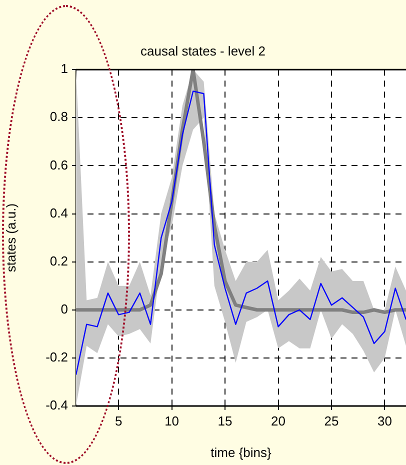 This screenshot has width=406, height=465. Describe the element at coordinates (203, 50) in the screenshot. I see `chart-title: causal states - level 2` at that location.